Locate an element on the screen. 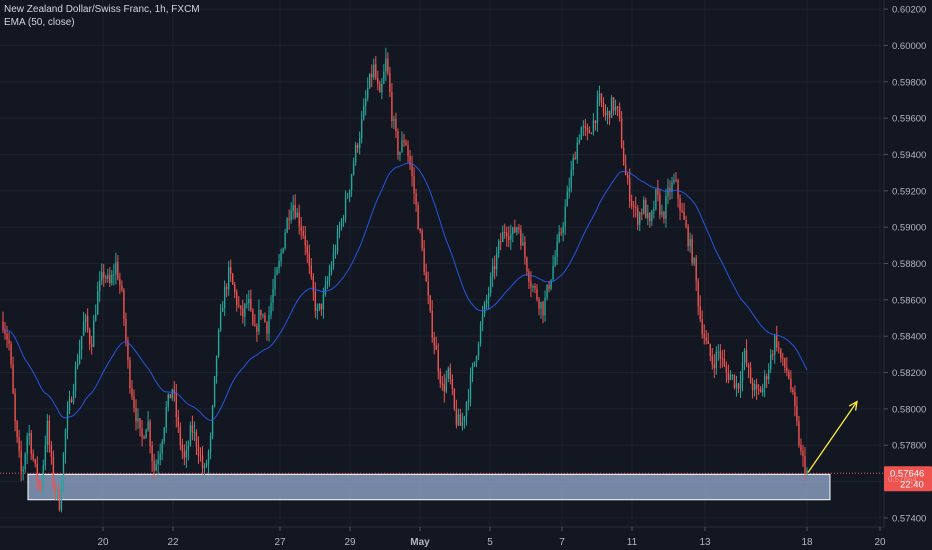  price-tick-label: 0.58800 is located at coordinates (909, 264).